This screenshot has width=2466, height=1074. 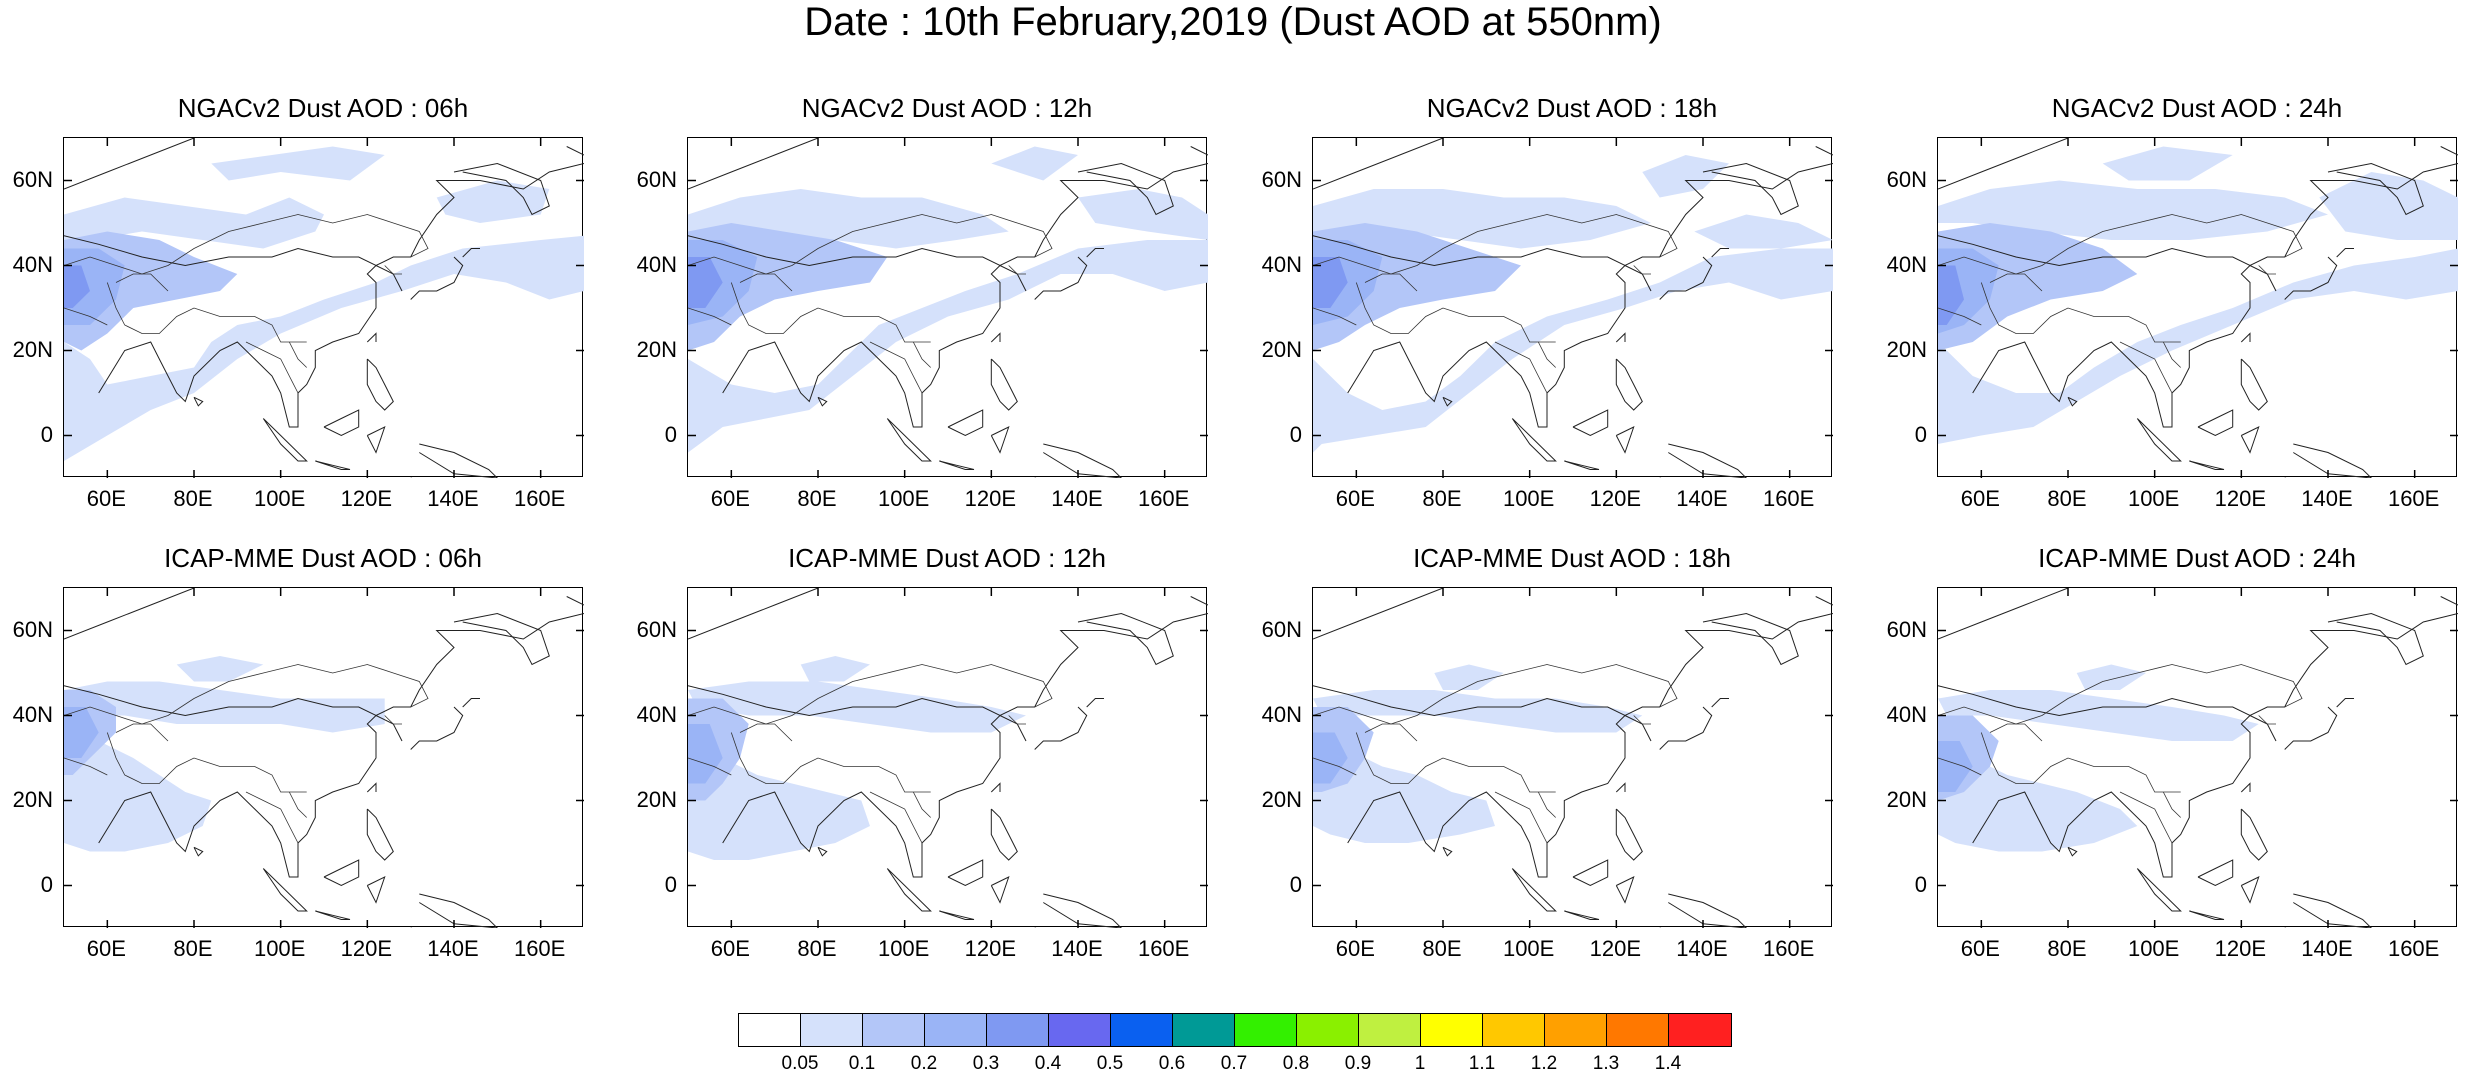 I want to click on colorbar-label: 0.1, so click(x=862, y=1063).